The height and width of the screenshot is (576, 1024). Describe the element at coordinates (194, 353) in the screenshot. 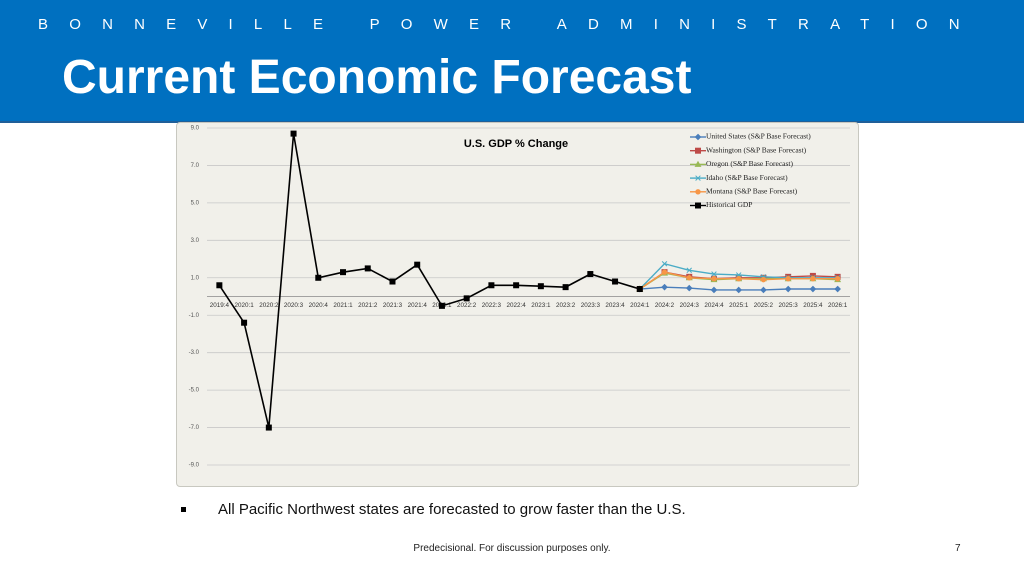

I see `y-tick-label: -3.0` at that location.